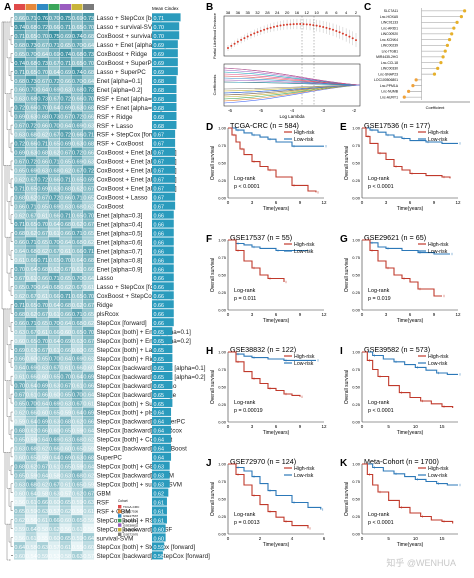  What do you see at coordinates (110, 458) in the screenshot?
I see `model-label: SuperPC` at bounding box center [110, 458].